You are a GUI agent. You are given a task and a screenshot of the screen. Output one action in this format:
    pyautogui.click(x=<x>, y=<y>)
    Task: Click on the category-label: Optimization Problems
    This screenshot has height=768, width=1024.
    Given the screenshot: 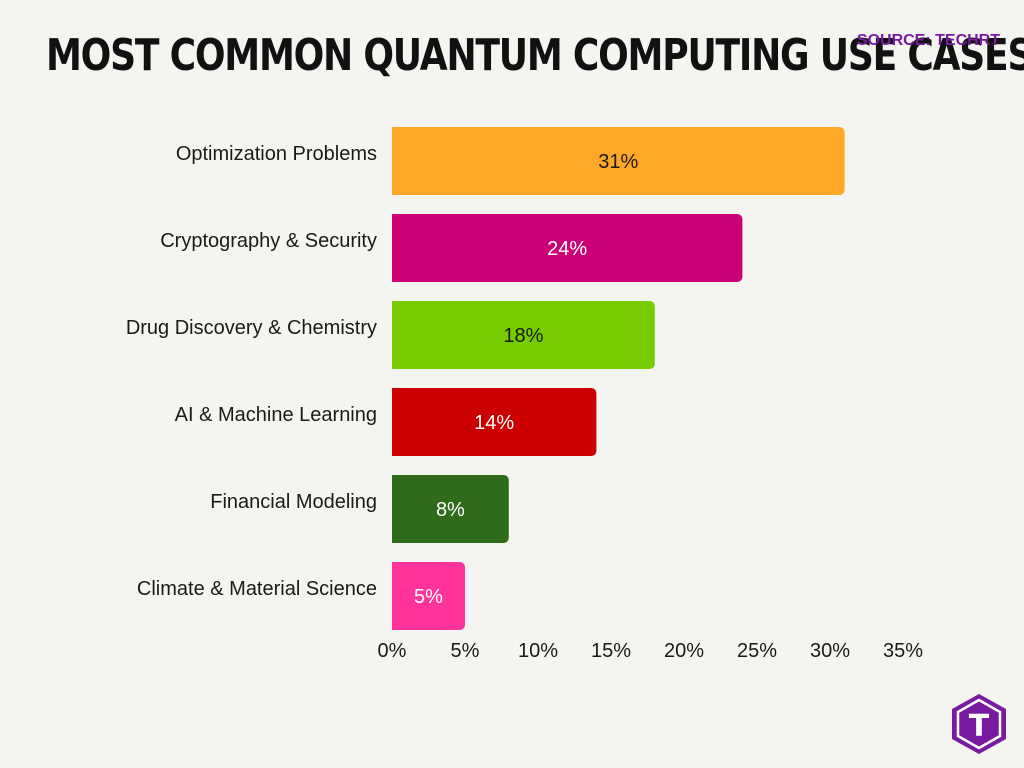 What is the action you would take?
    pyautogui.click(x=276, y=154)
    